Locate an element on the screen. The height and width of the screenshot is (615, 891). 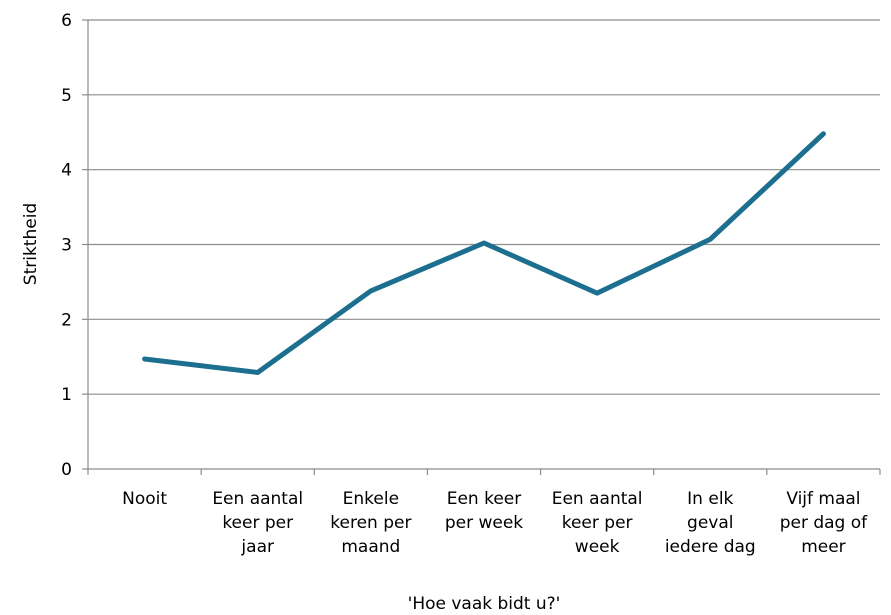
x-tick-label: Een keer per week is located at coordinates (484, 511).